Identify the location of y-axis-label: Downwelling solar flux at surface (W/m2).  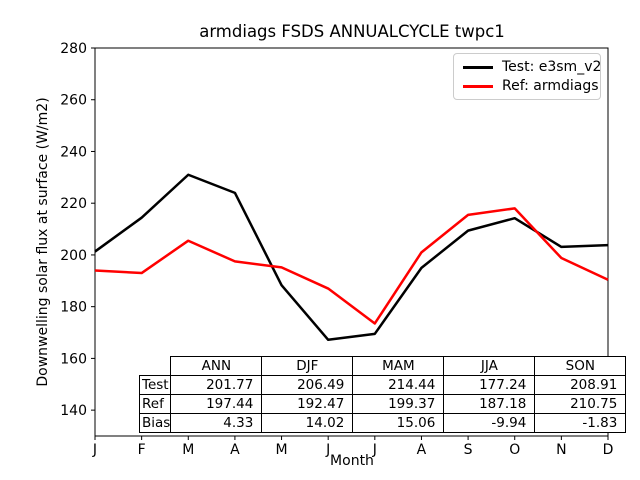
(43, 242).